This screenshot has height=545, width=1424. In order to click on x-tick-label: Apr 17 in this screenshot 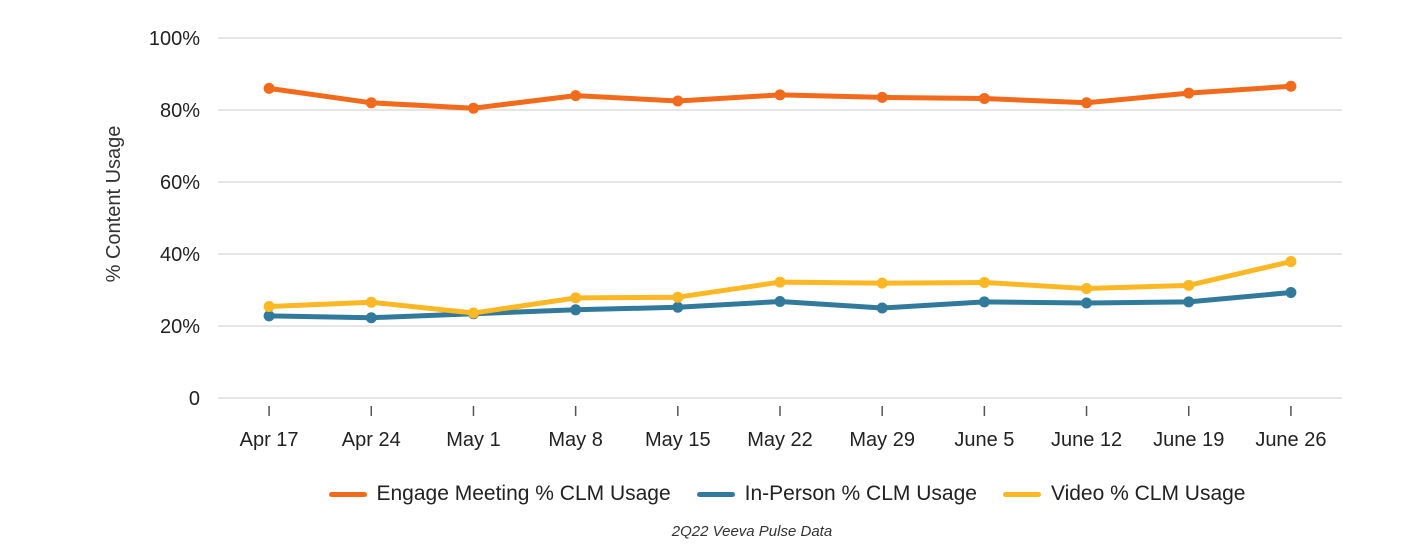, I will do `click(269, 440)`.